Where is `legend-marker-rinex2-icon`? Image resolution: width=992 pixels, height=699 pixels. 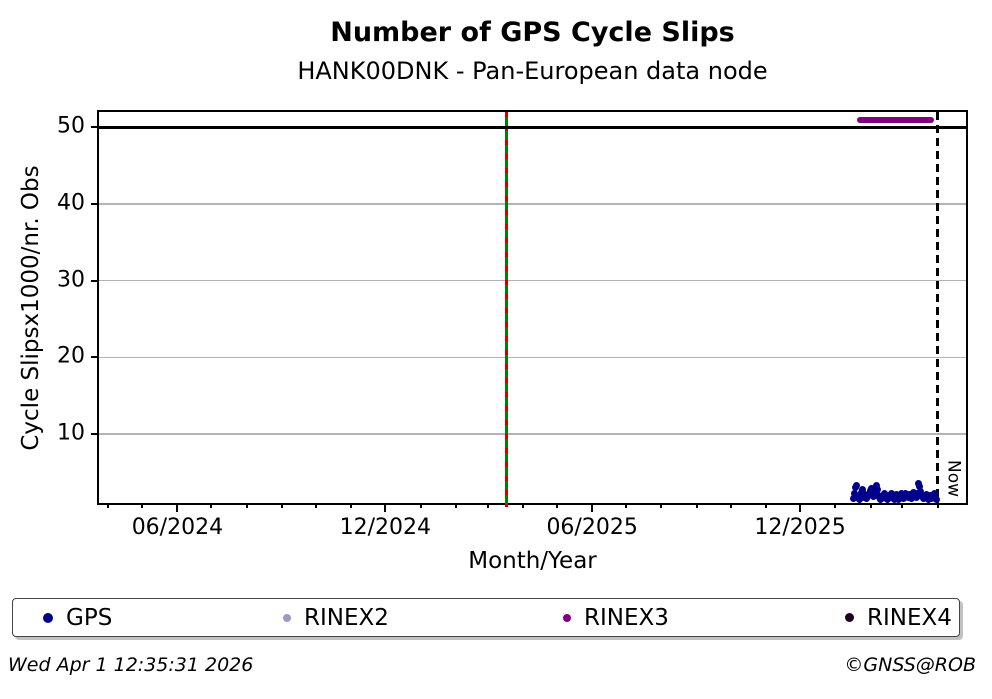 legend-marker-rinex2-icon is located at coordinates (287, 617).